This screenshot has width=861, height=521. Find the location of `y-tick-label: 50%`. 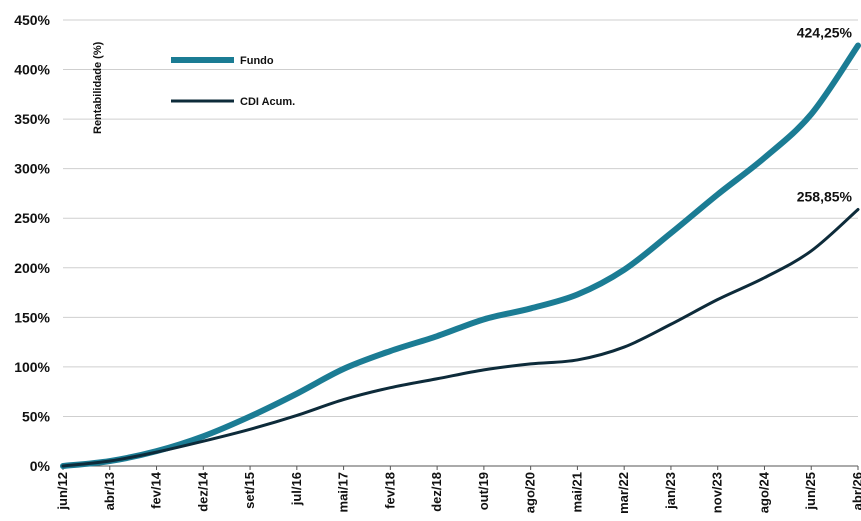

y-tick-label: 50% is located at coordinates (36, 416).